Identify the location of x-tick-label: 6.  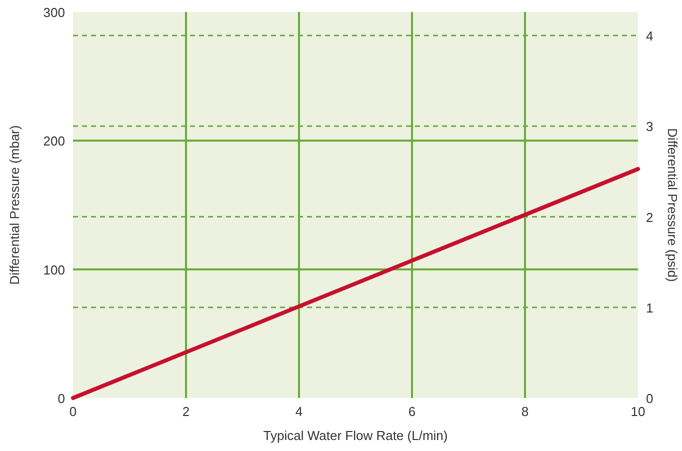
(412, 411).